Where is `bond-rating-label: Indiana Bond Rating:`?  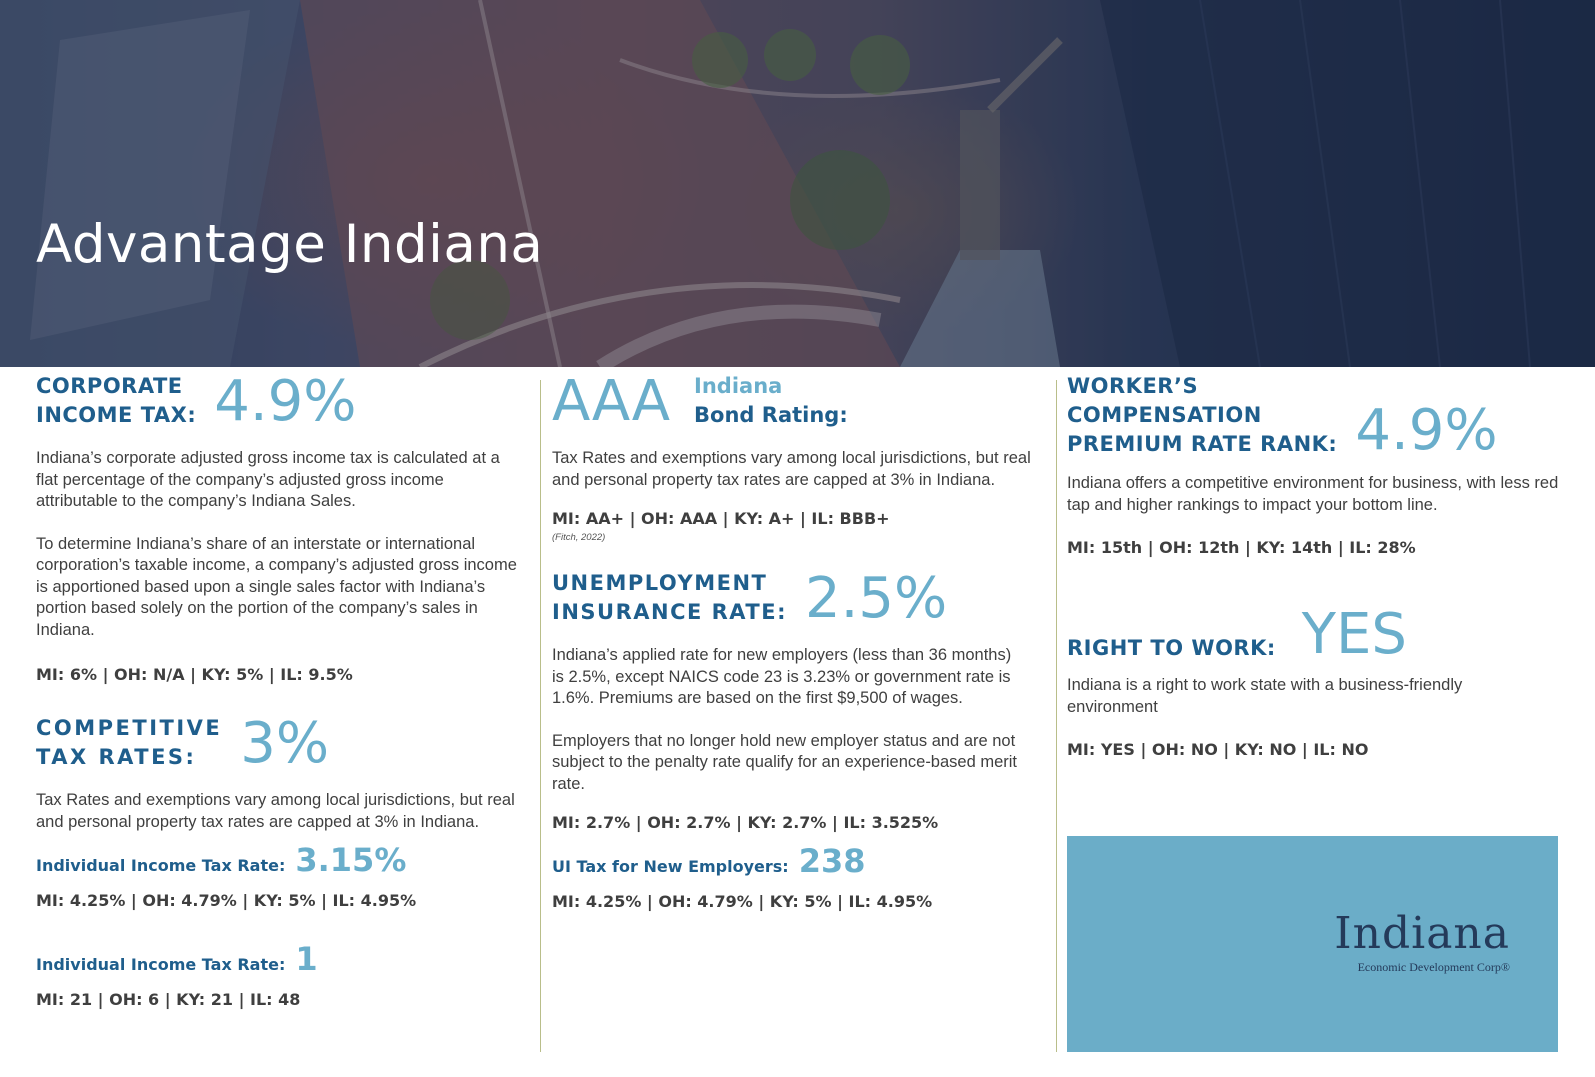 bond-rating-label: Indiana Bond Rating: is located at coordinates (771, 400).